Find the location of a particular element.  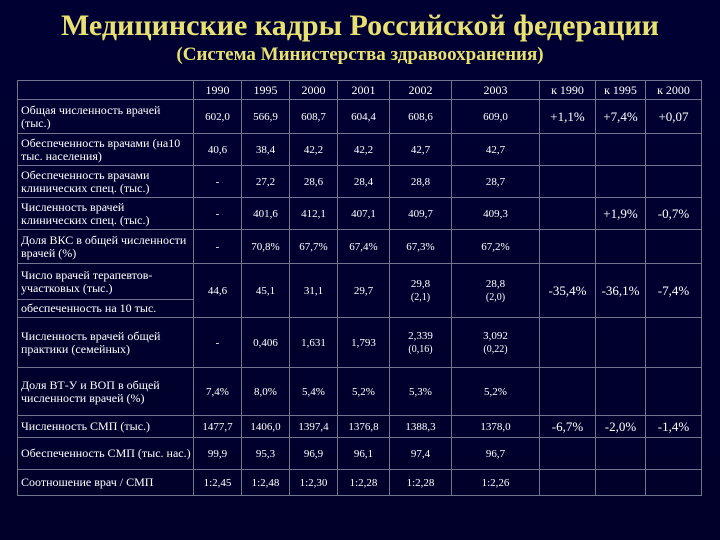

table-cell: 604,4 is located at coordinates (363, 116).